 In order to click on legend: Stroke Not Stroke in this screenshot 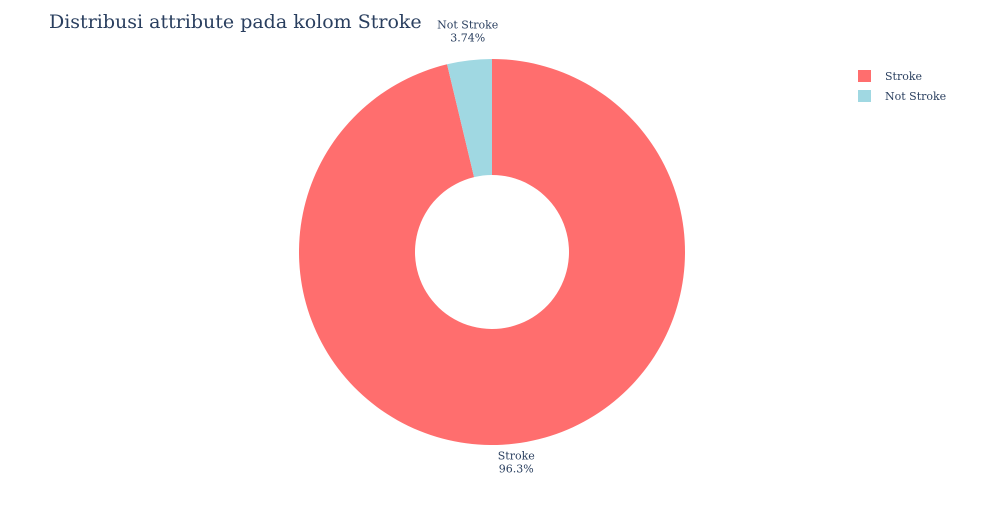, I will do `click(902, 86)`.